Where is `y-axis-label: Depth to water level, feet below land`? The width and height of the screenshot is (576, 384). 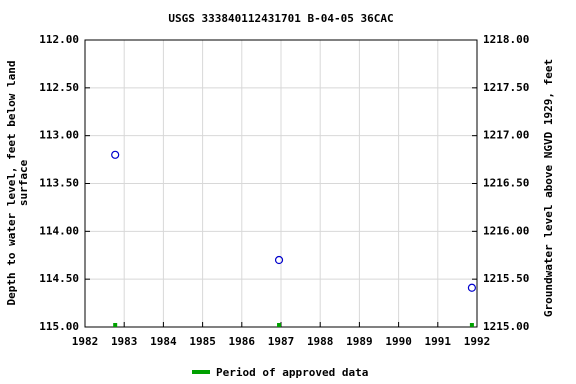 y-axis-label: Depth to water level, feet below land is located at coordinates (11, 182).